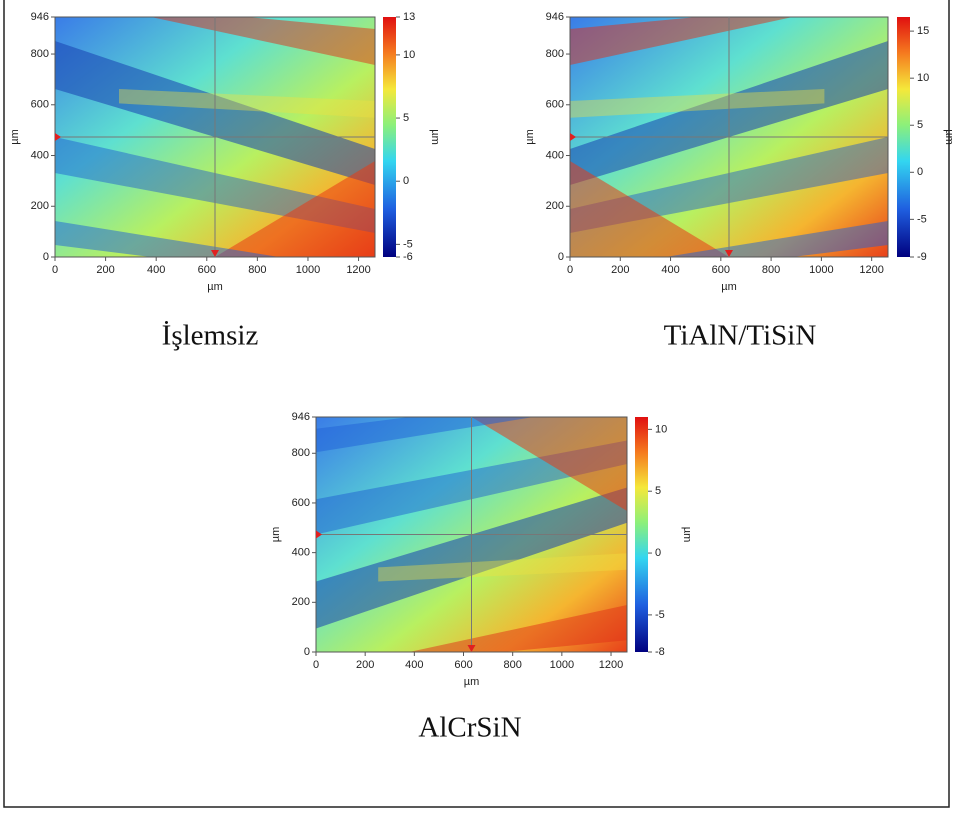  What do you see at coordinates (408, 257) in the screenshot?
I see `colorbar-tick-label: -6` at bounding box center [408, 257].